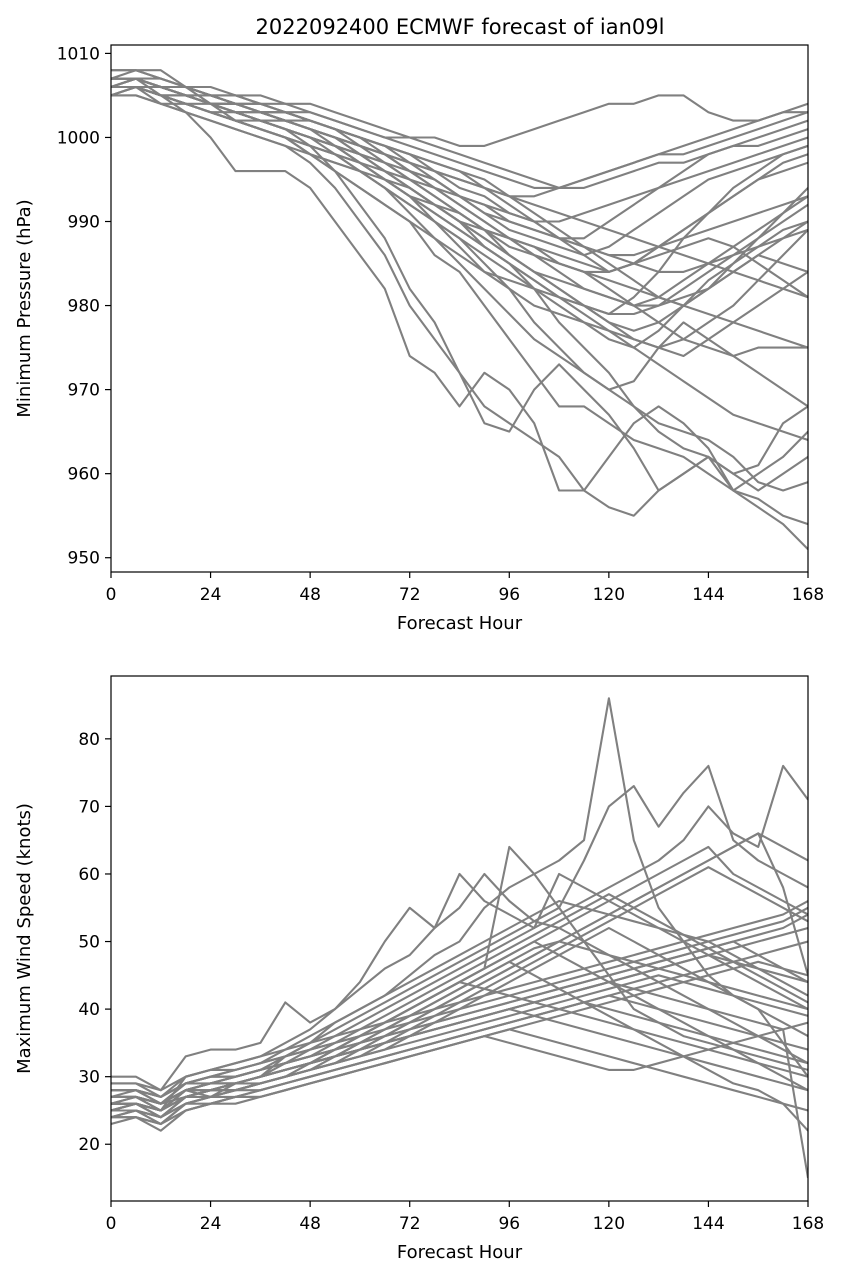 The image size is (843, 1279). I want to click on wind-x-tick-label: 72, so click(410, 1224).